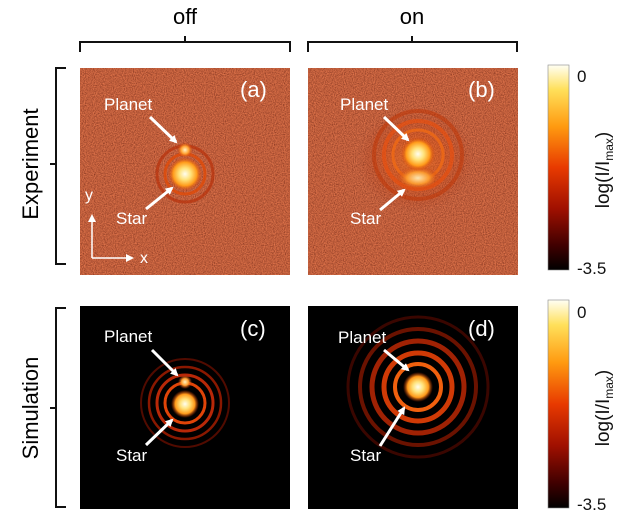 The height and width of the screenshot is (515, 634). What do you see at coordinates (58, 166) in the screenshot?
I see `bracket-experiment` at bounding box center [58, 166].